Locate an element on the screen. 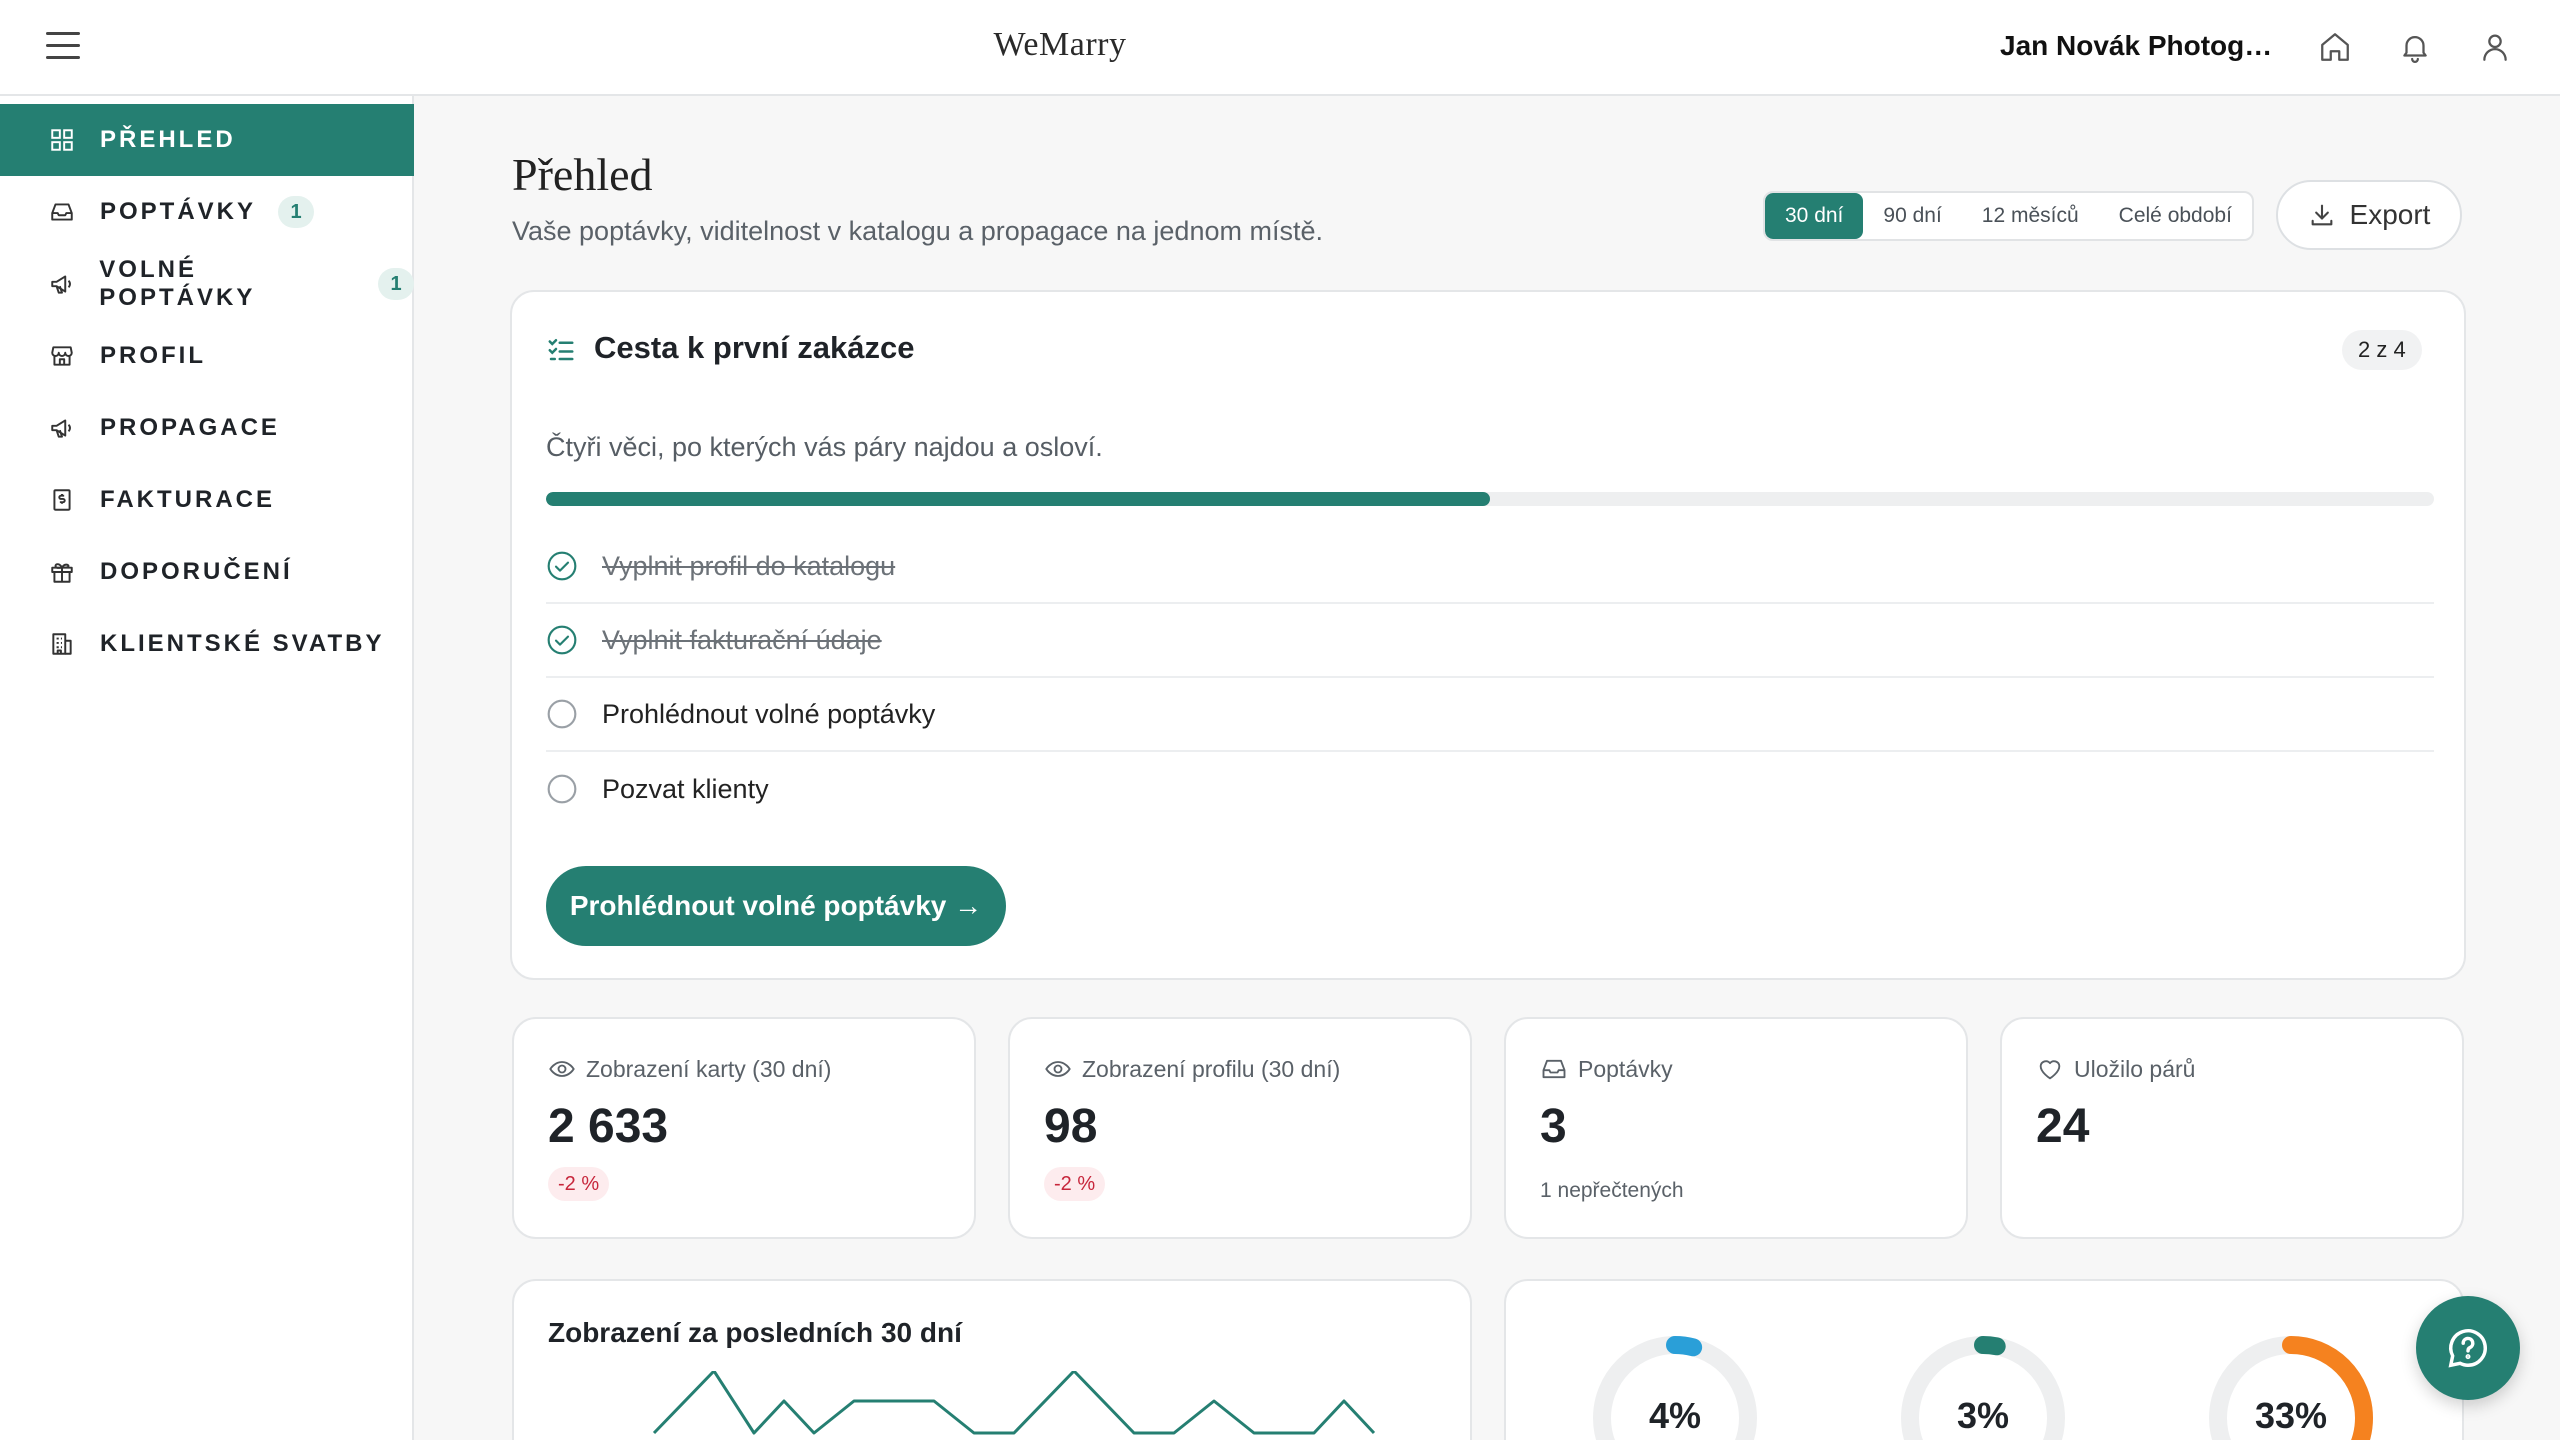 The height and width of the screenshot is (1440, 2560). stat-value: 2 633 is located at coordinates (608, 1126).